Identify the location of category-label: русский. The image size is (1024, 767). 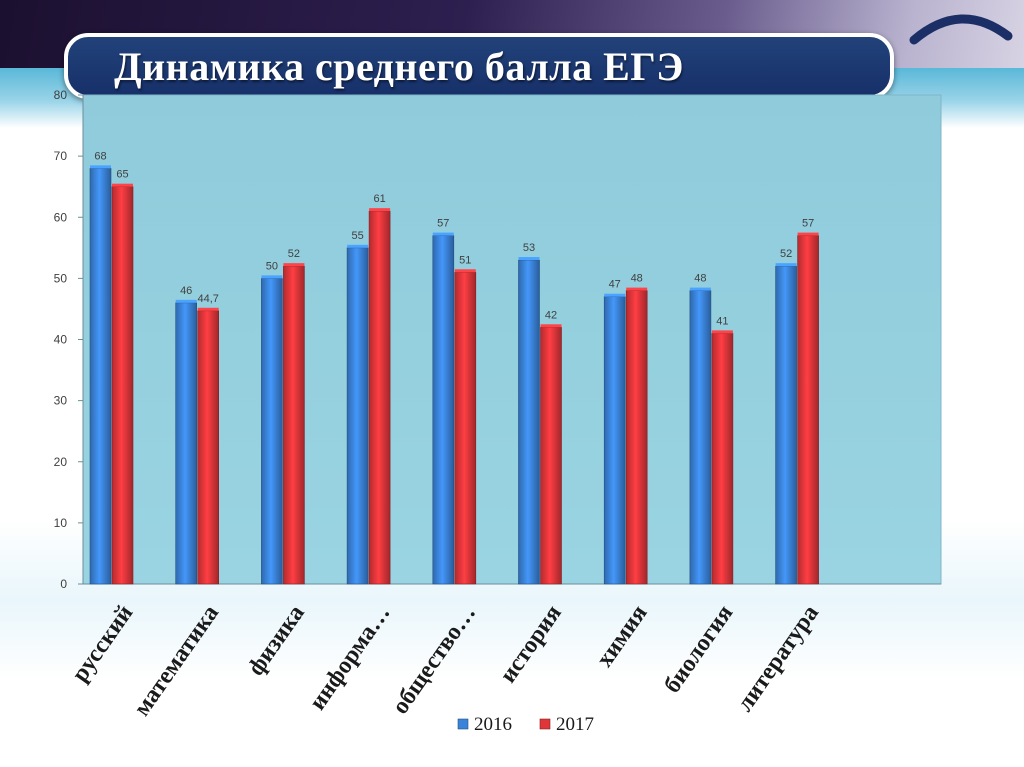
(102, 643).